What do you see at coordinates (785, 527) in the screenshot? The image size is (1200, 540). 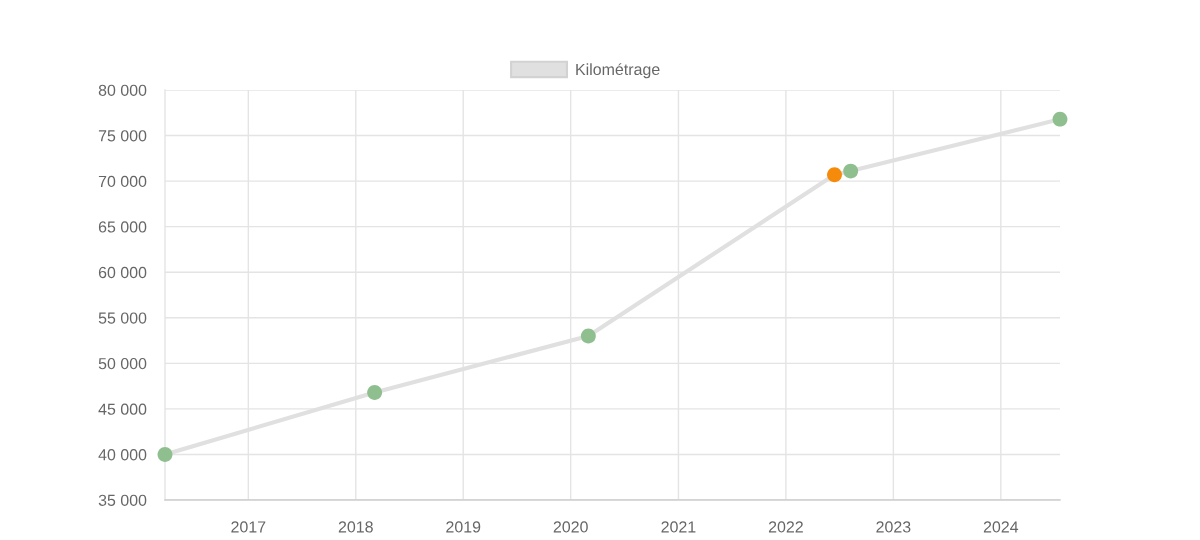 I see `x-tick-label: 2022` at bounding box center [785, 527].